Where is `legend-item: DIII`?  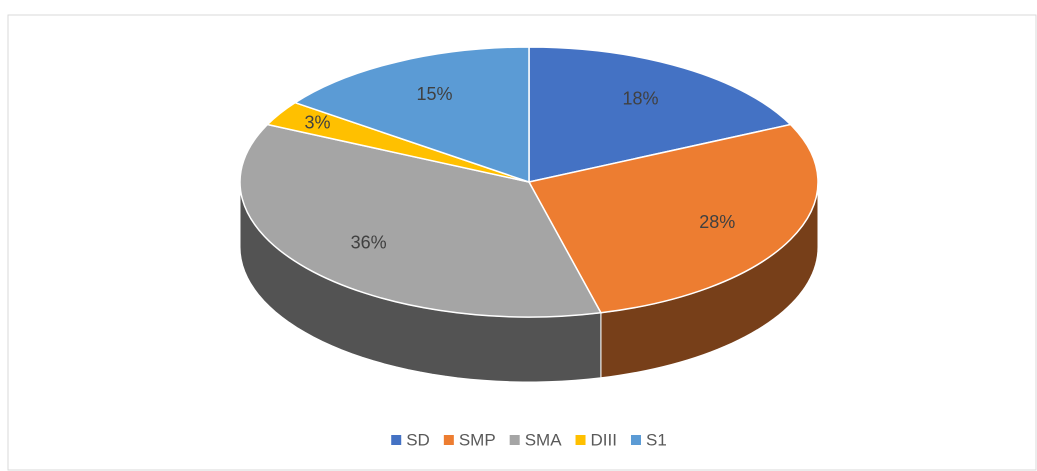
legend-item: DIII is located at coordinates (596, 439).